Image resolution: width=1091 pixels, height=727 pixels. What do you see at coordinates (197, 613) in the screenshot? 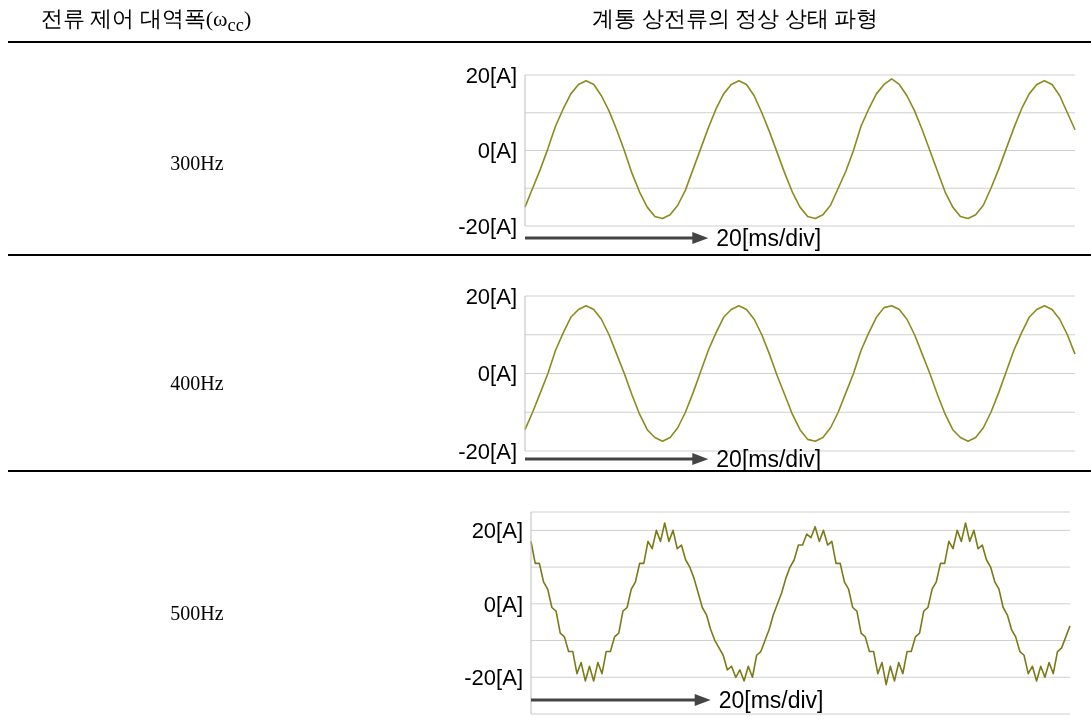
I see `text: 500Hz` at bounding box center [197, 613].